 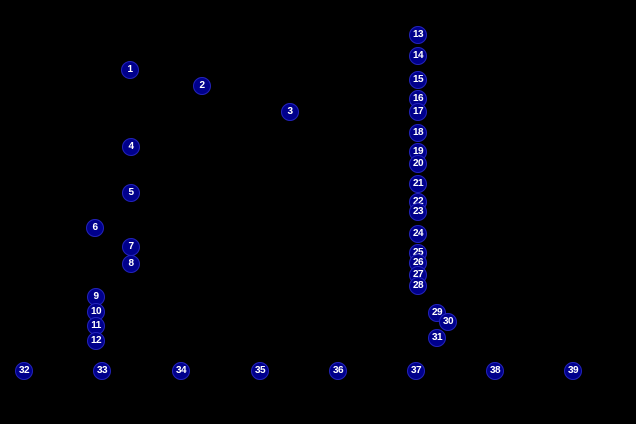 I want to click on som-mark-4: 4, so click(x=131, y=147).